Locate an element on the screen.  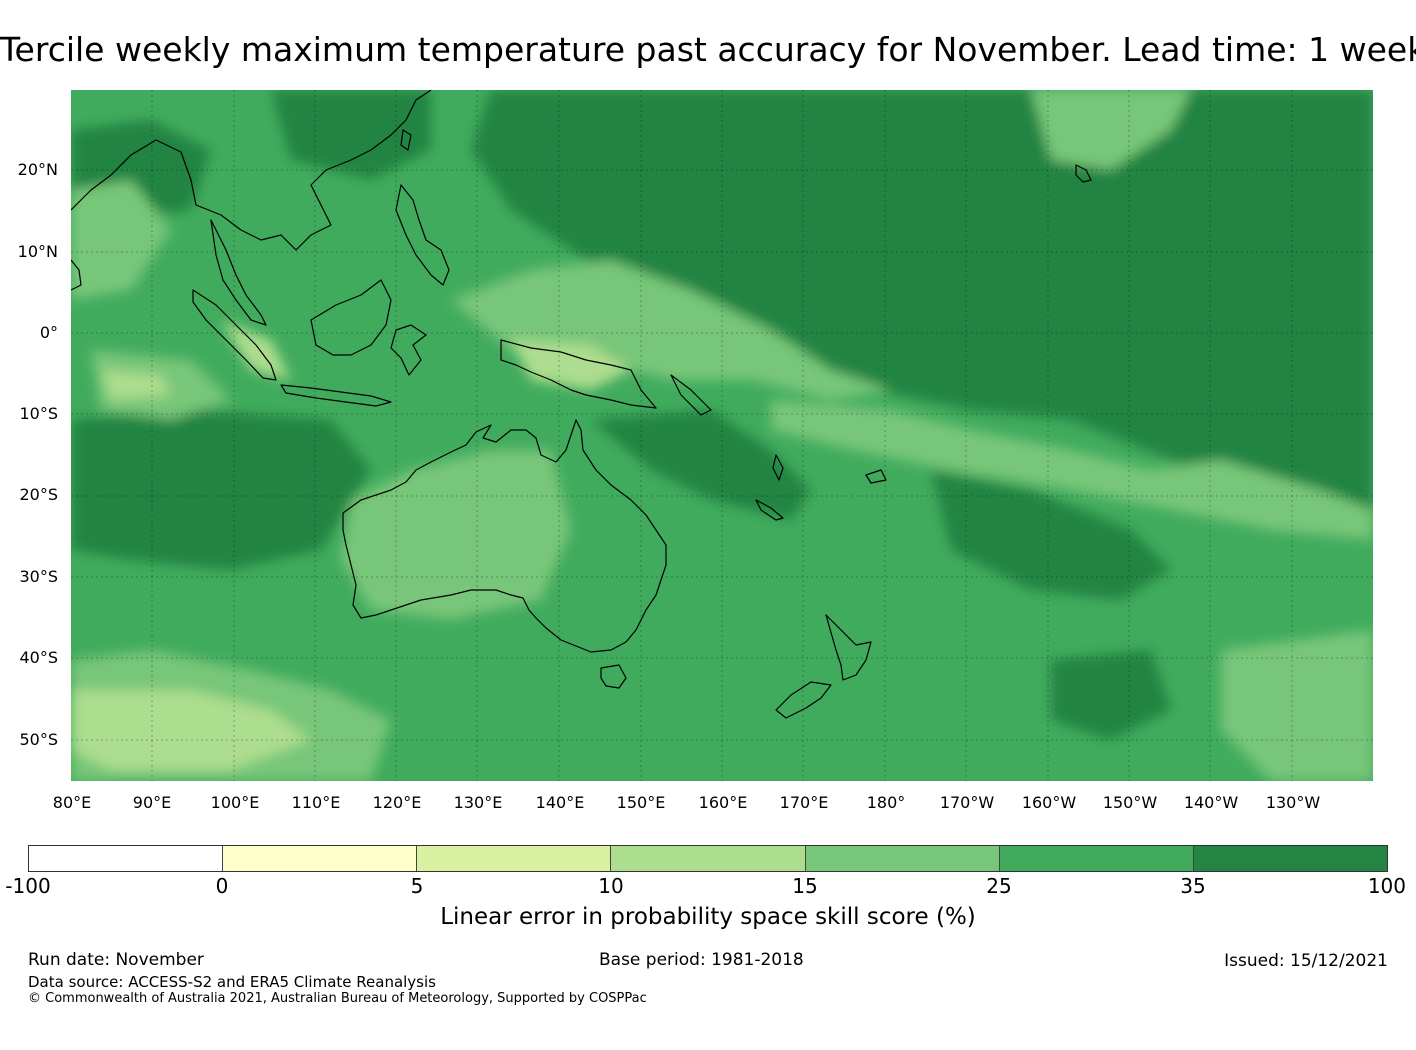
lat-tick-label: 20°N is located at coordinates (37, 169).